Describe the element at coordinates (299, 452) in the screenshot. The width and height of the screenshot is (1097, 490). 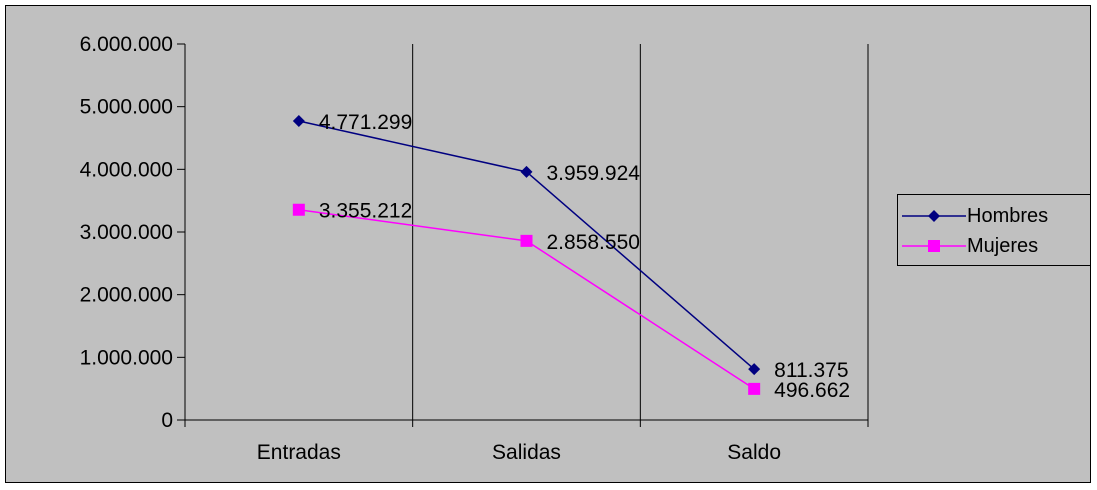
I see `x-tick-label: Entradas` at that location.